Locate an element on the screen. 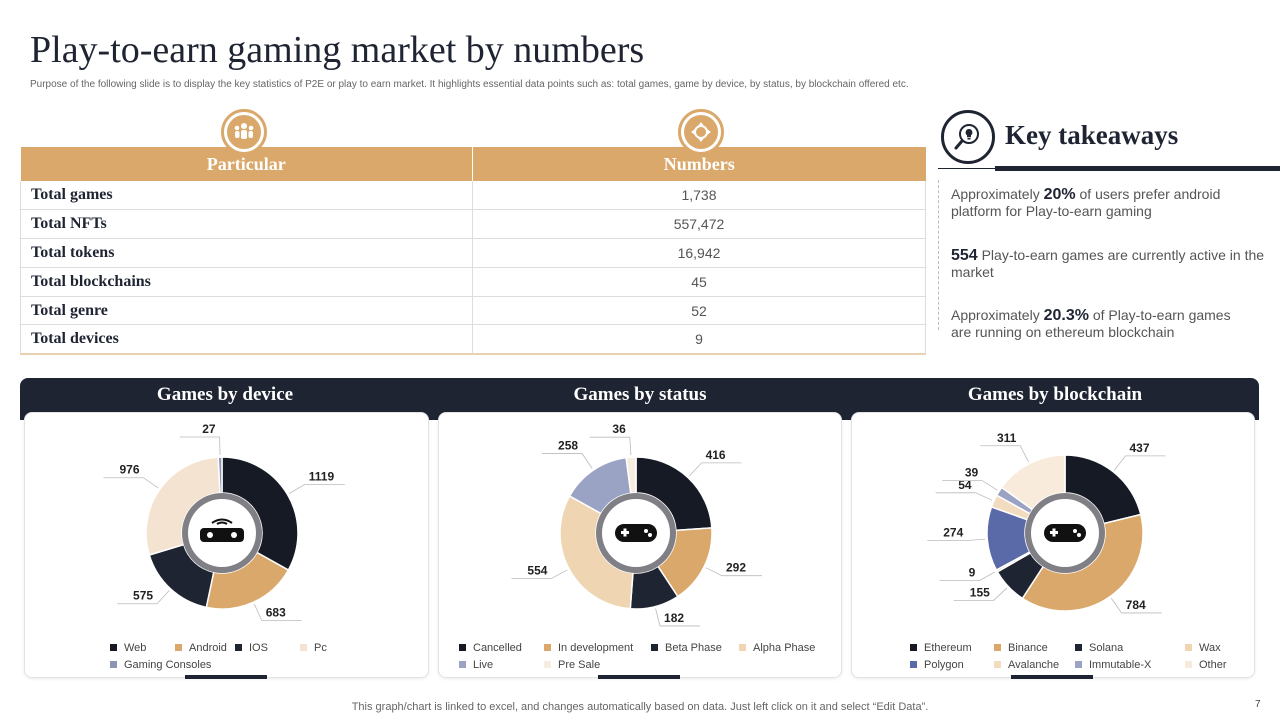 This screenshot has height=720, width=1280. data-label: 784 is located at coordinates (1136, 605).